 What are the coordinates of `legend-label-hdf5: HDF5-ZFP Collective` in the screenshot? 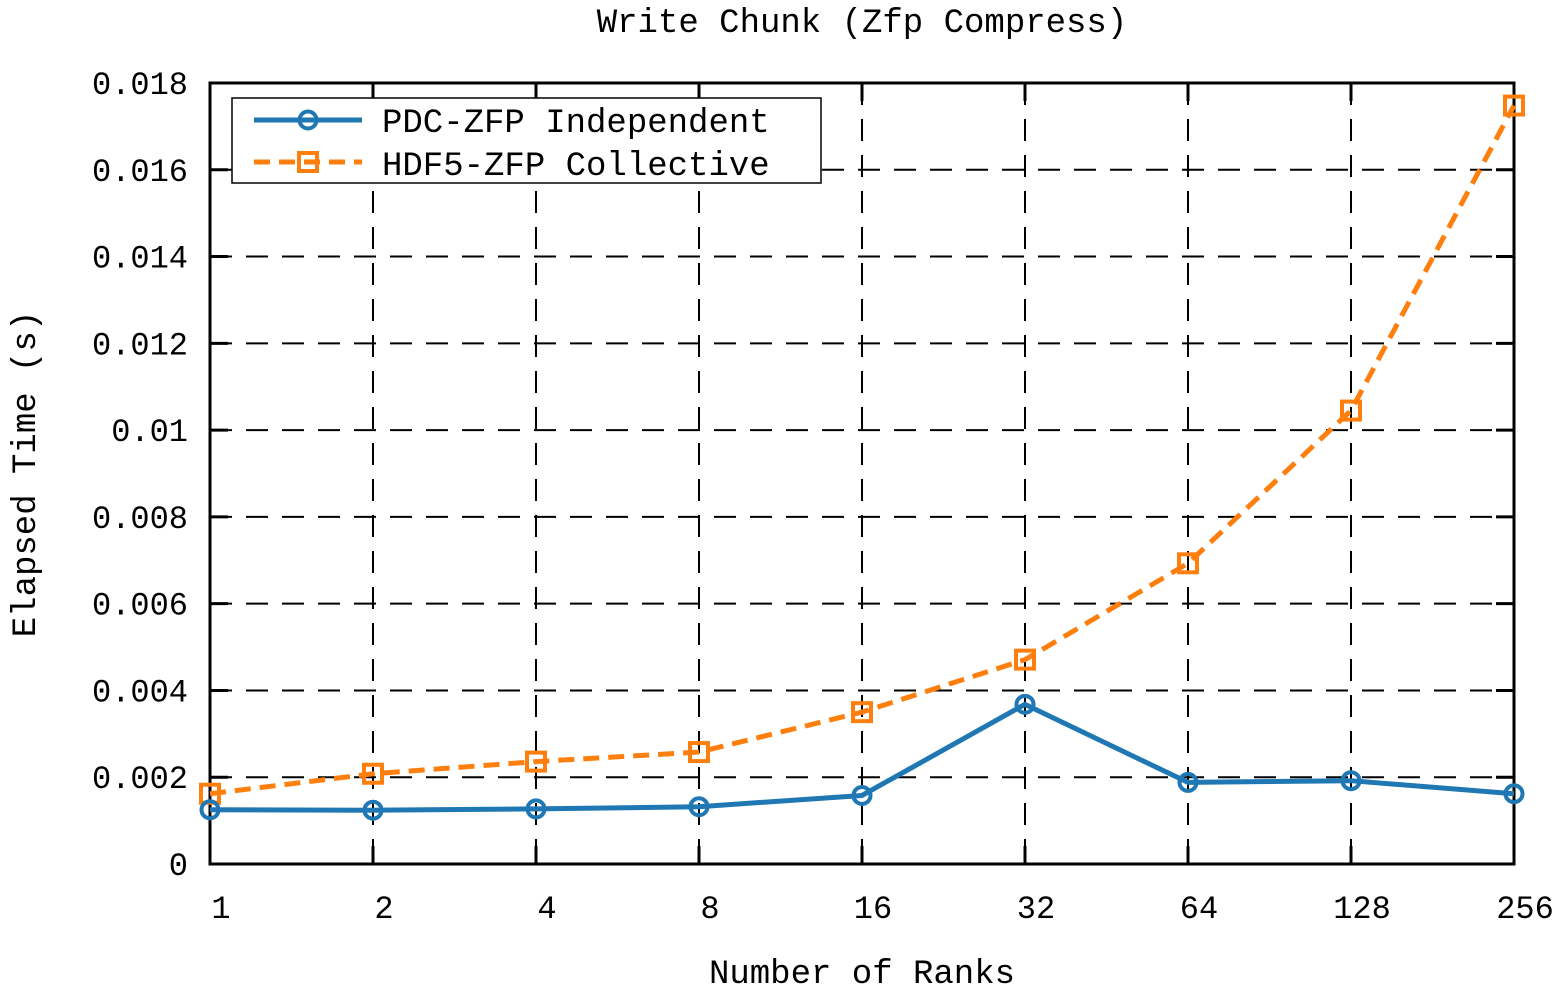 It's located at (576, 167).